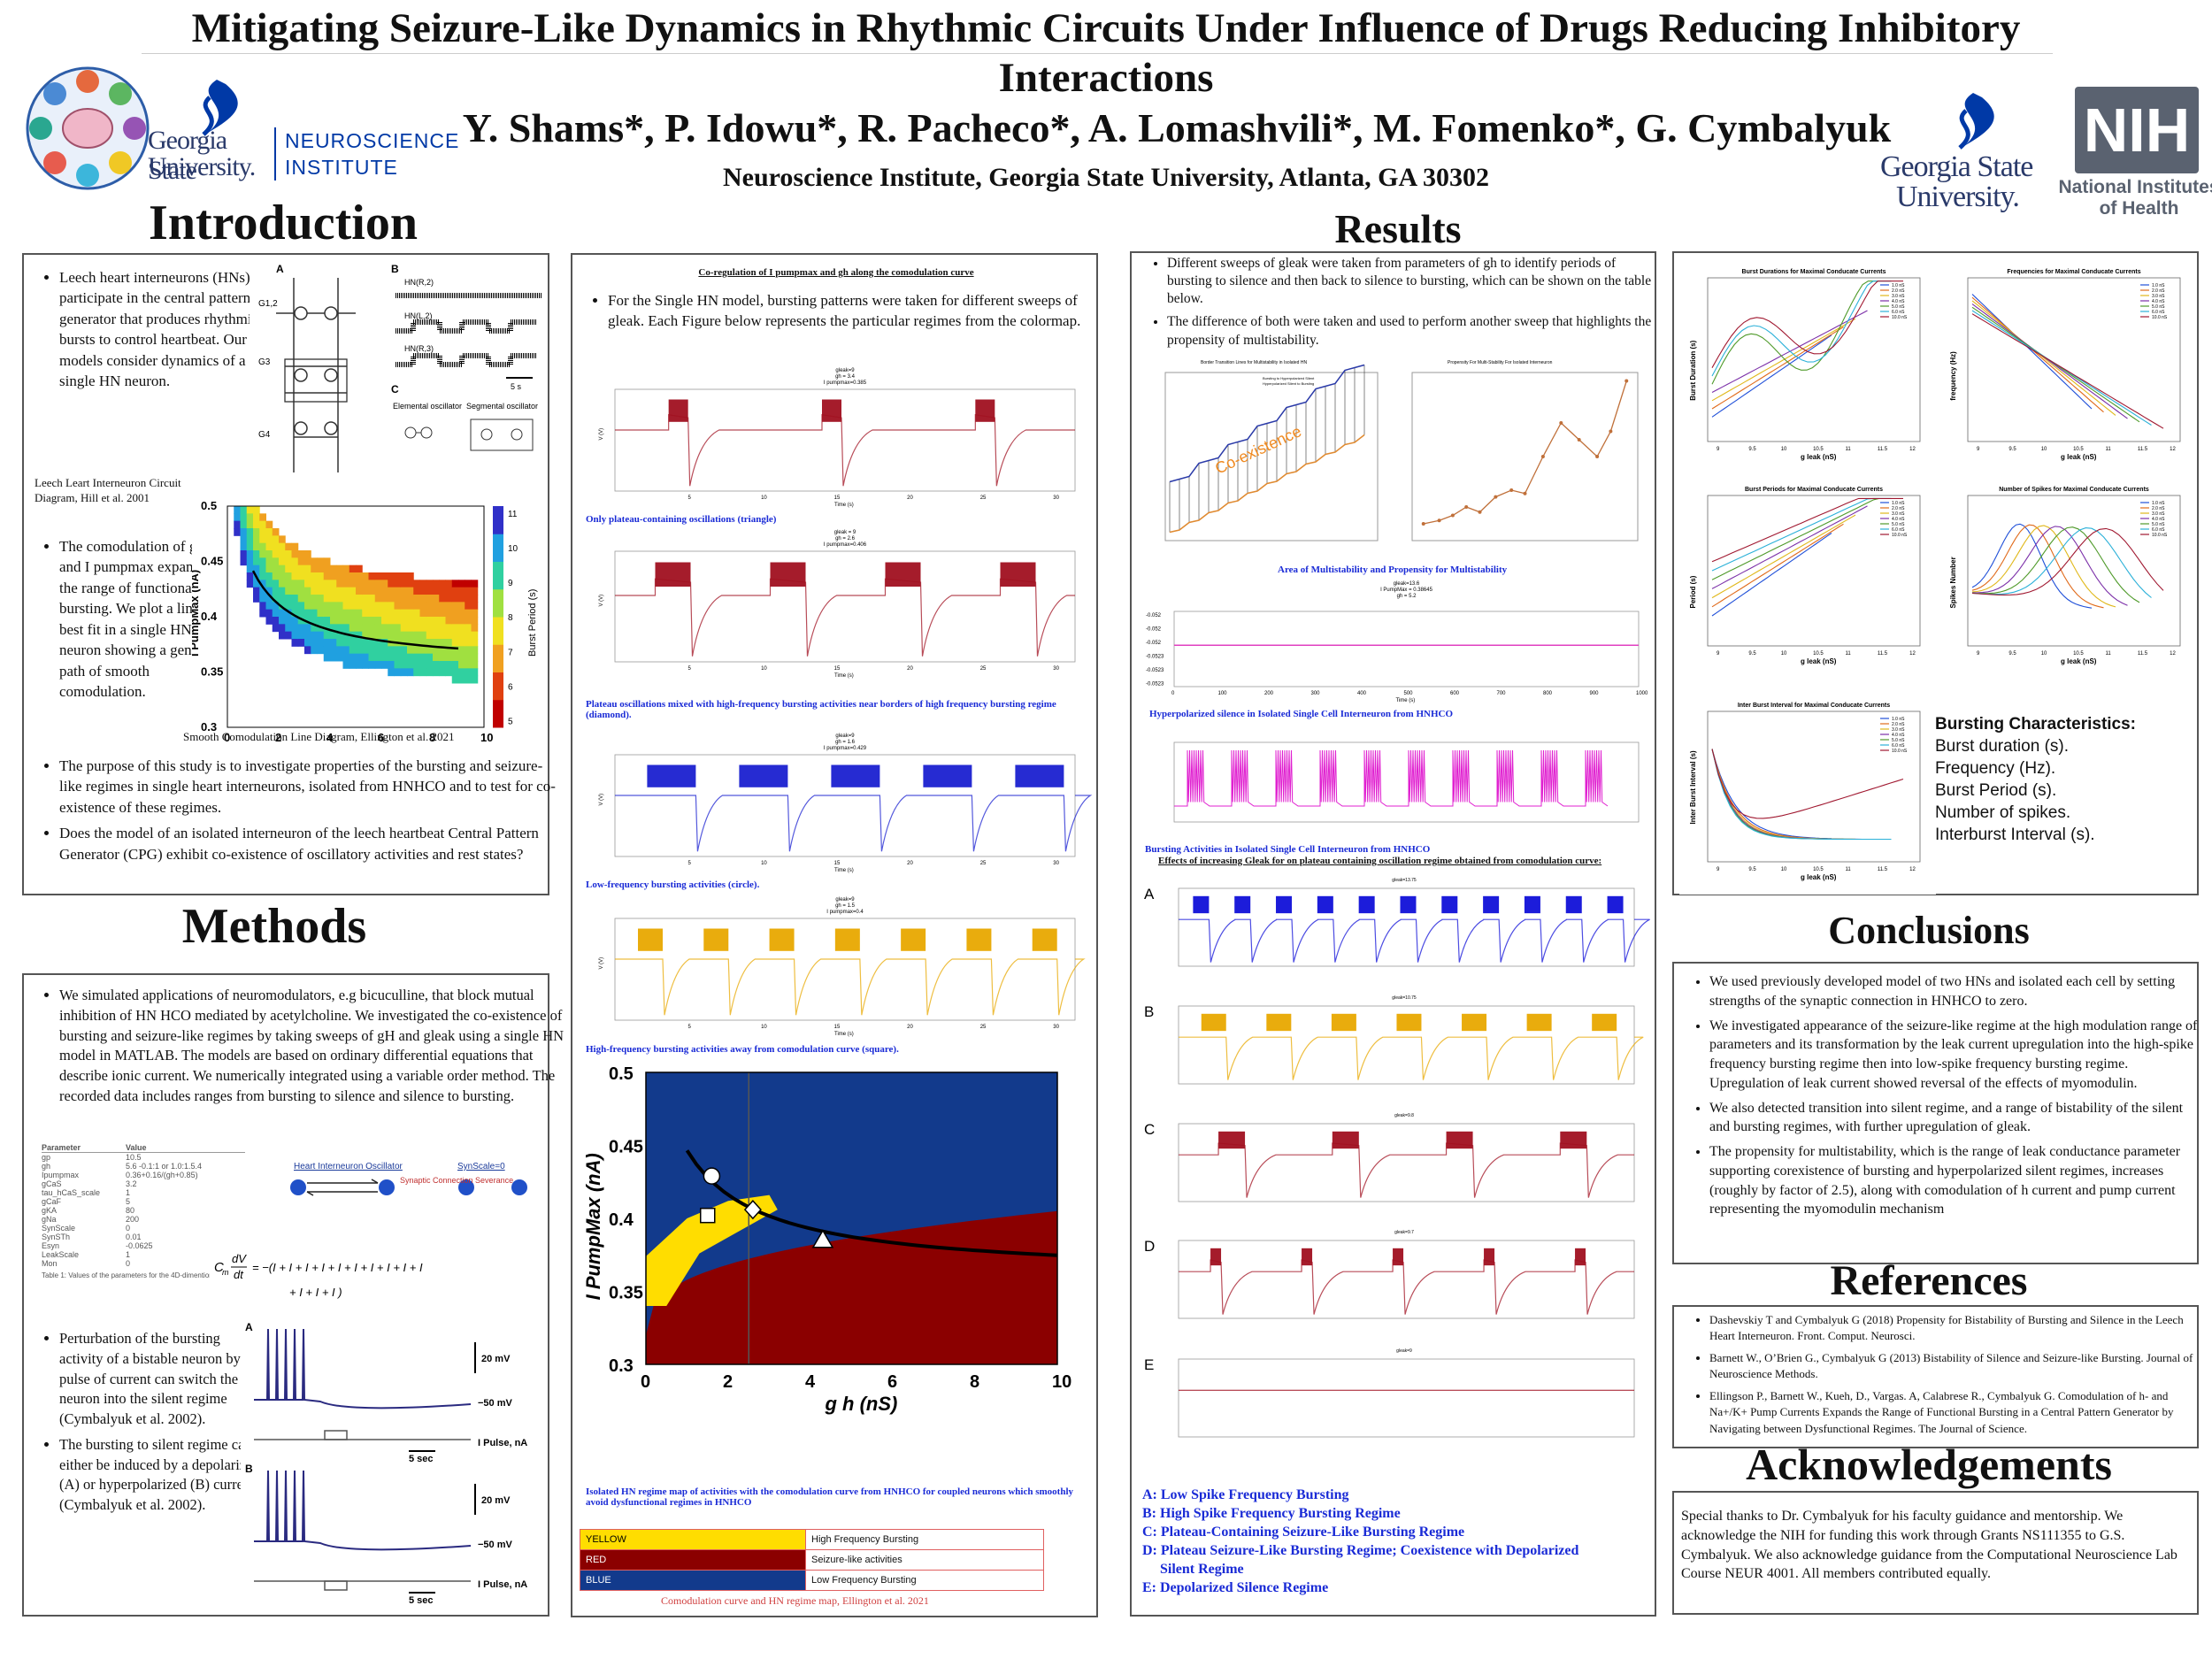  Describe the element at coordinates (1154, 616) in the screenshot. I see `silence-ytick: -0.052` at that location.